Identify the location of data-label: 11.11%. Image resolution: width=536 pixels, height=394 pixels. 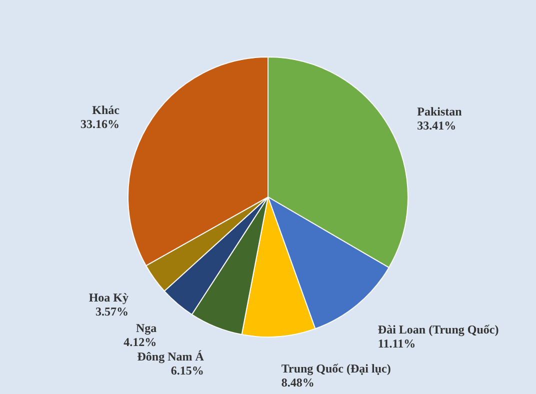
(397, 343).